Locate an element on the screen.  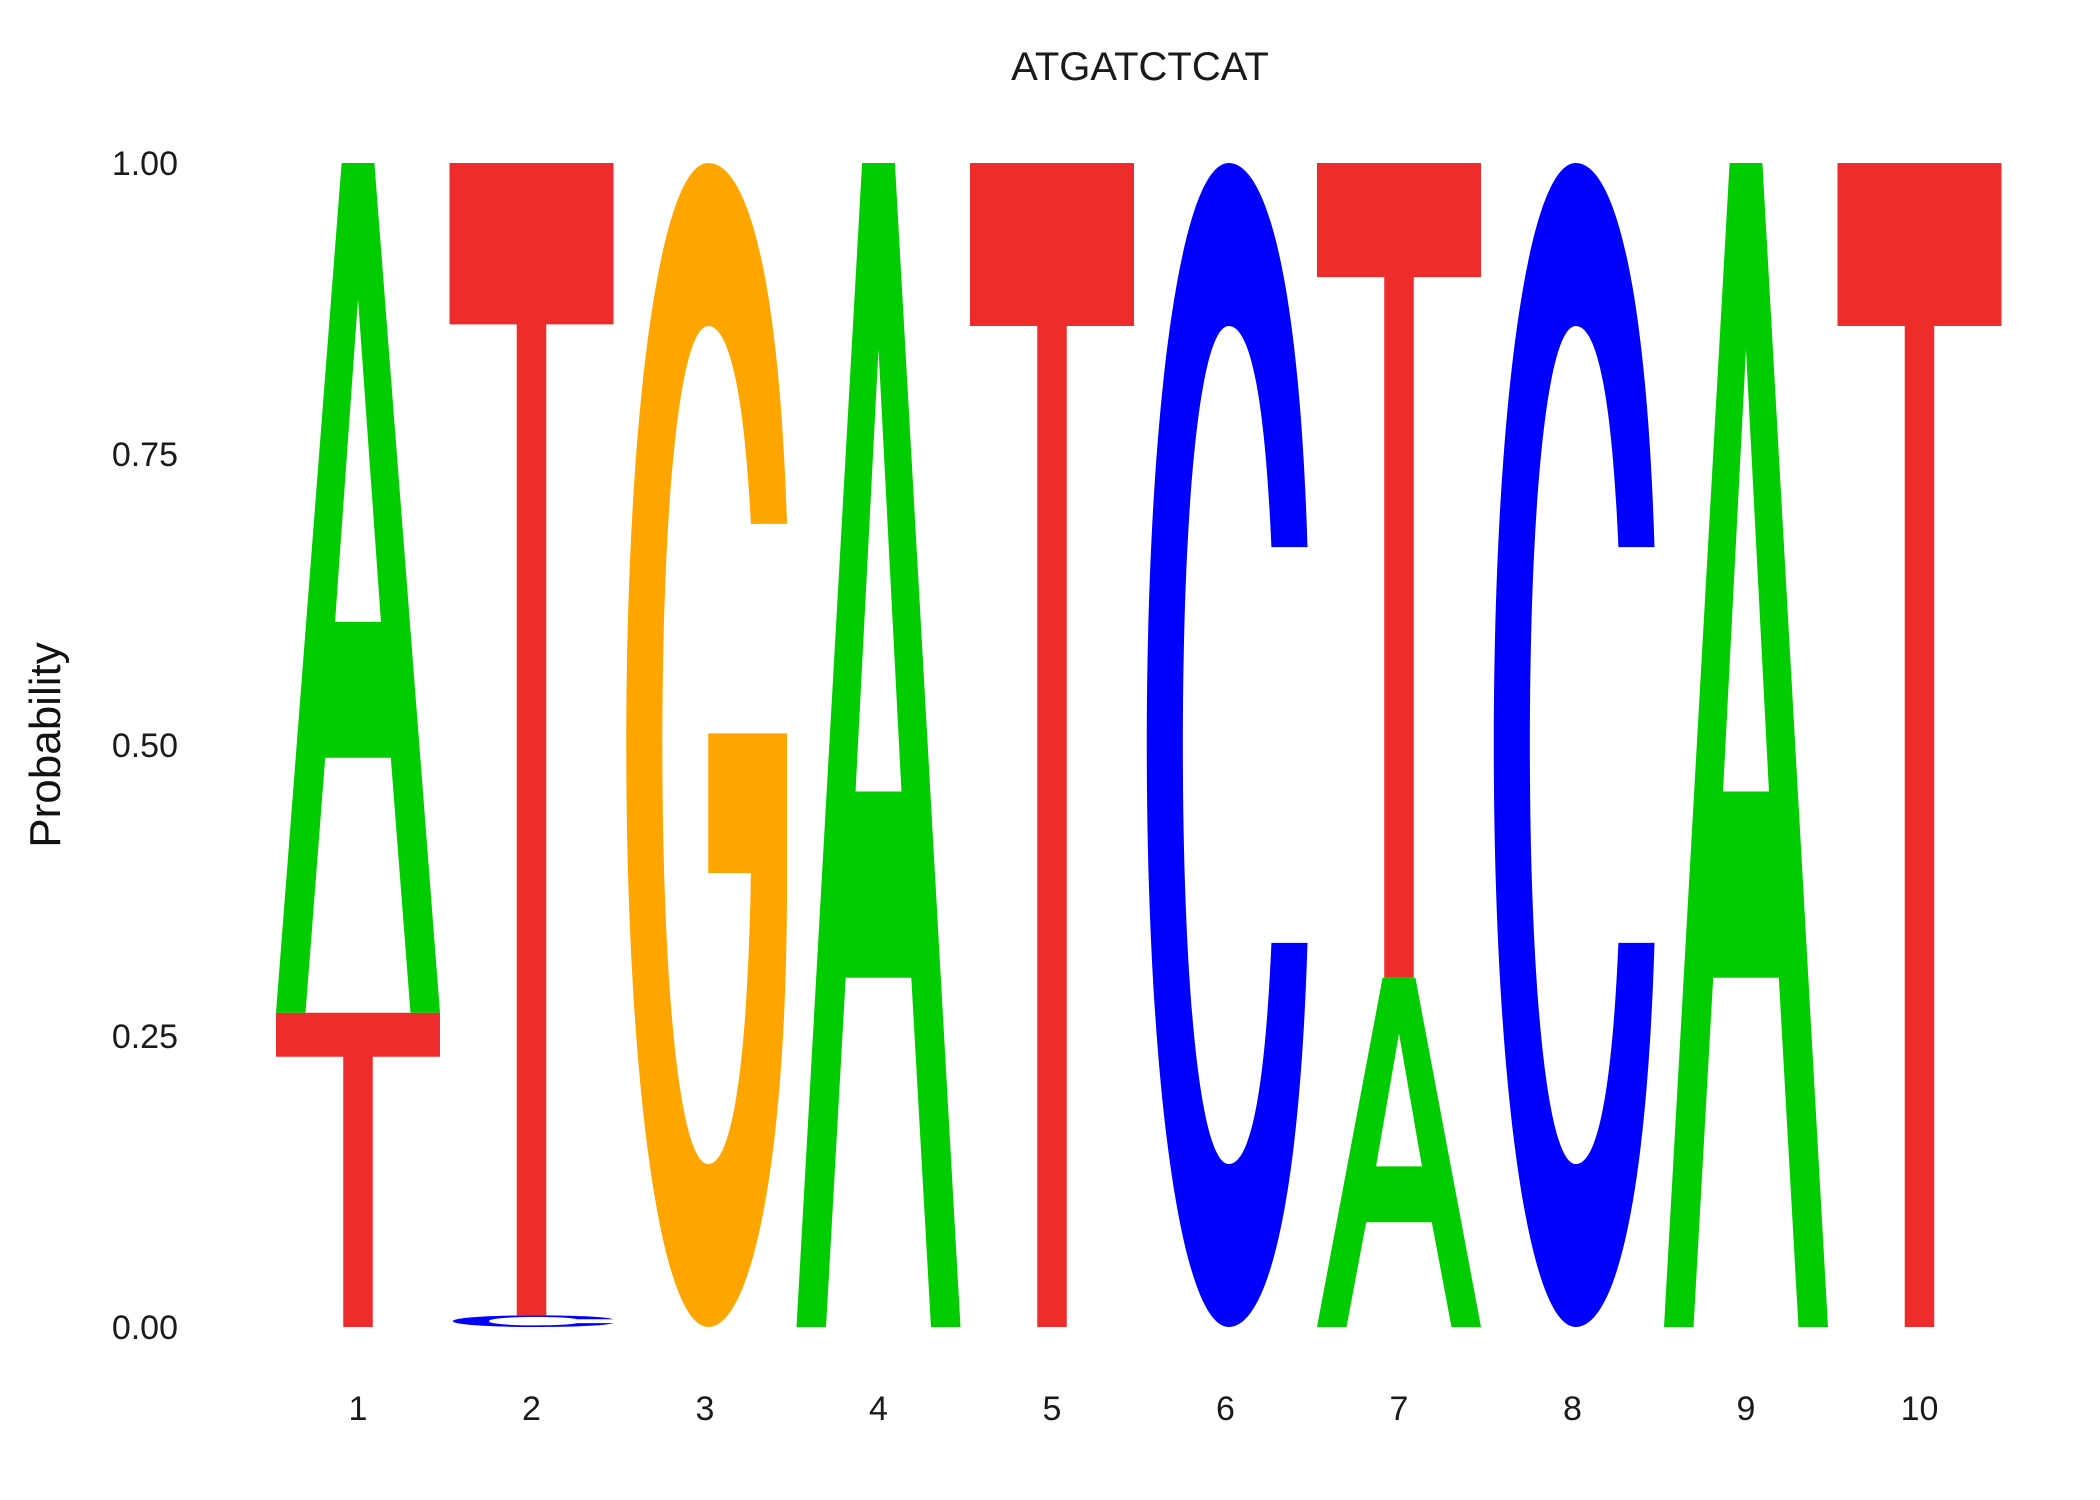
y-tick-label: 0.75 is located at coordinates (145, 455).